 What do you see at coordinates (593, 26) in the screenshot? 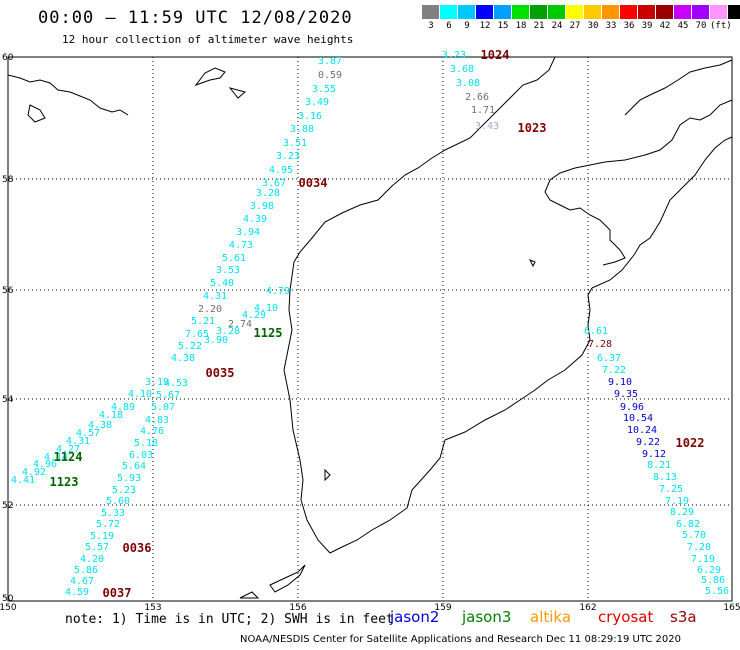
I see `scale-label: 30` at bounding box center [593, 26].